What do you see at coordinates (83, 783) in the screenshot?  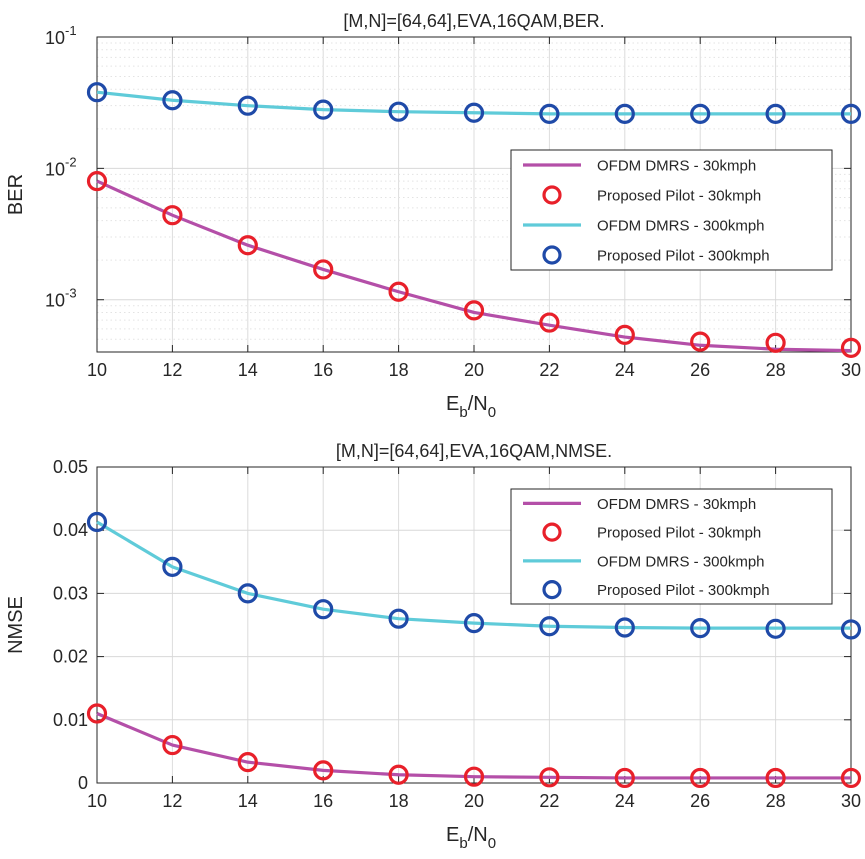 I see `y-tick-label: 0` at bounding box center [83, 783].